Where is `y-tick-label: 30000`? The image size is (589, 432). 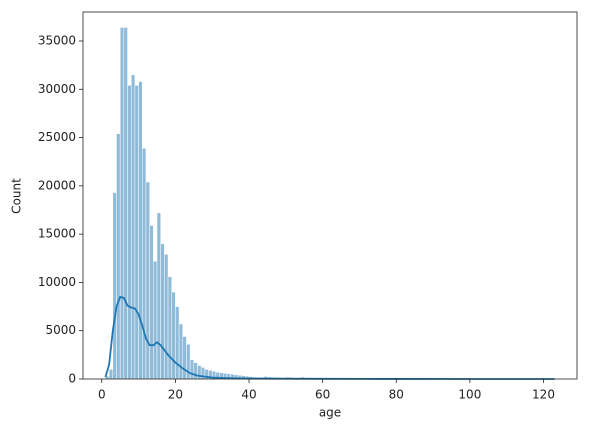 y-tick-label: 30000 is located at coordinates (57, 89).